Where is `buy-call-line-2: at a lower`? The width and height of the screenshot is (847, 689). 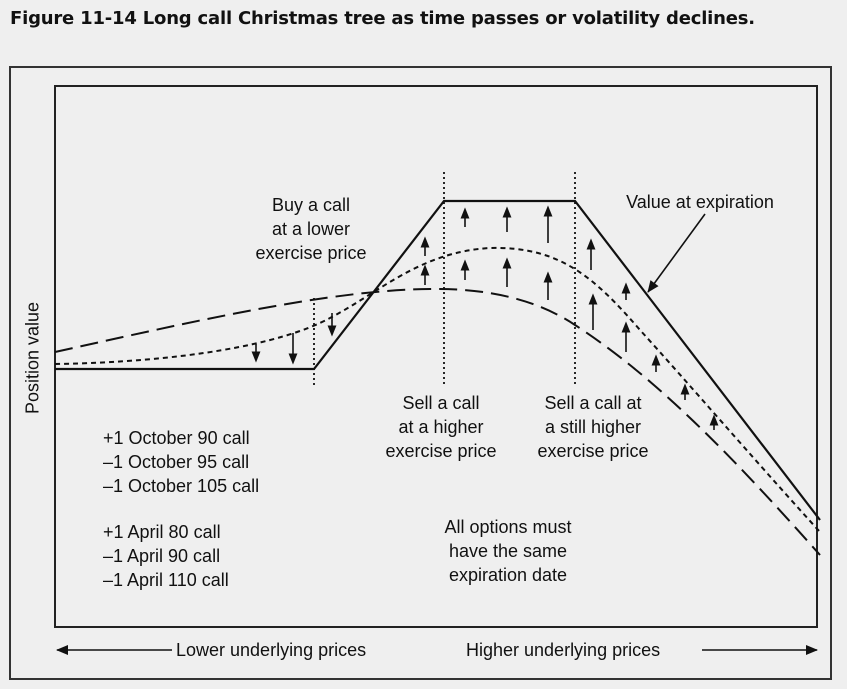 buy-call-line-2: at a lower is located at coordinates (311, 229).